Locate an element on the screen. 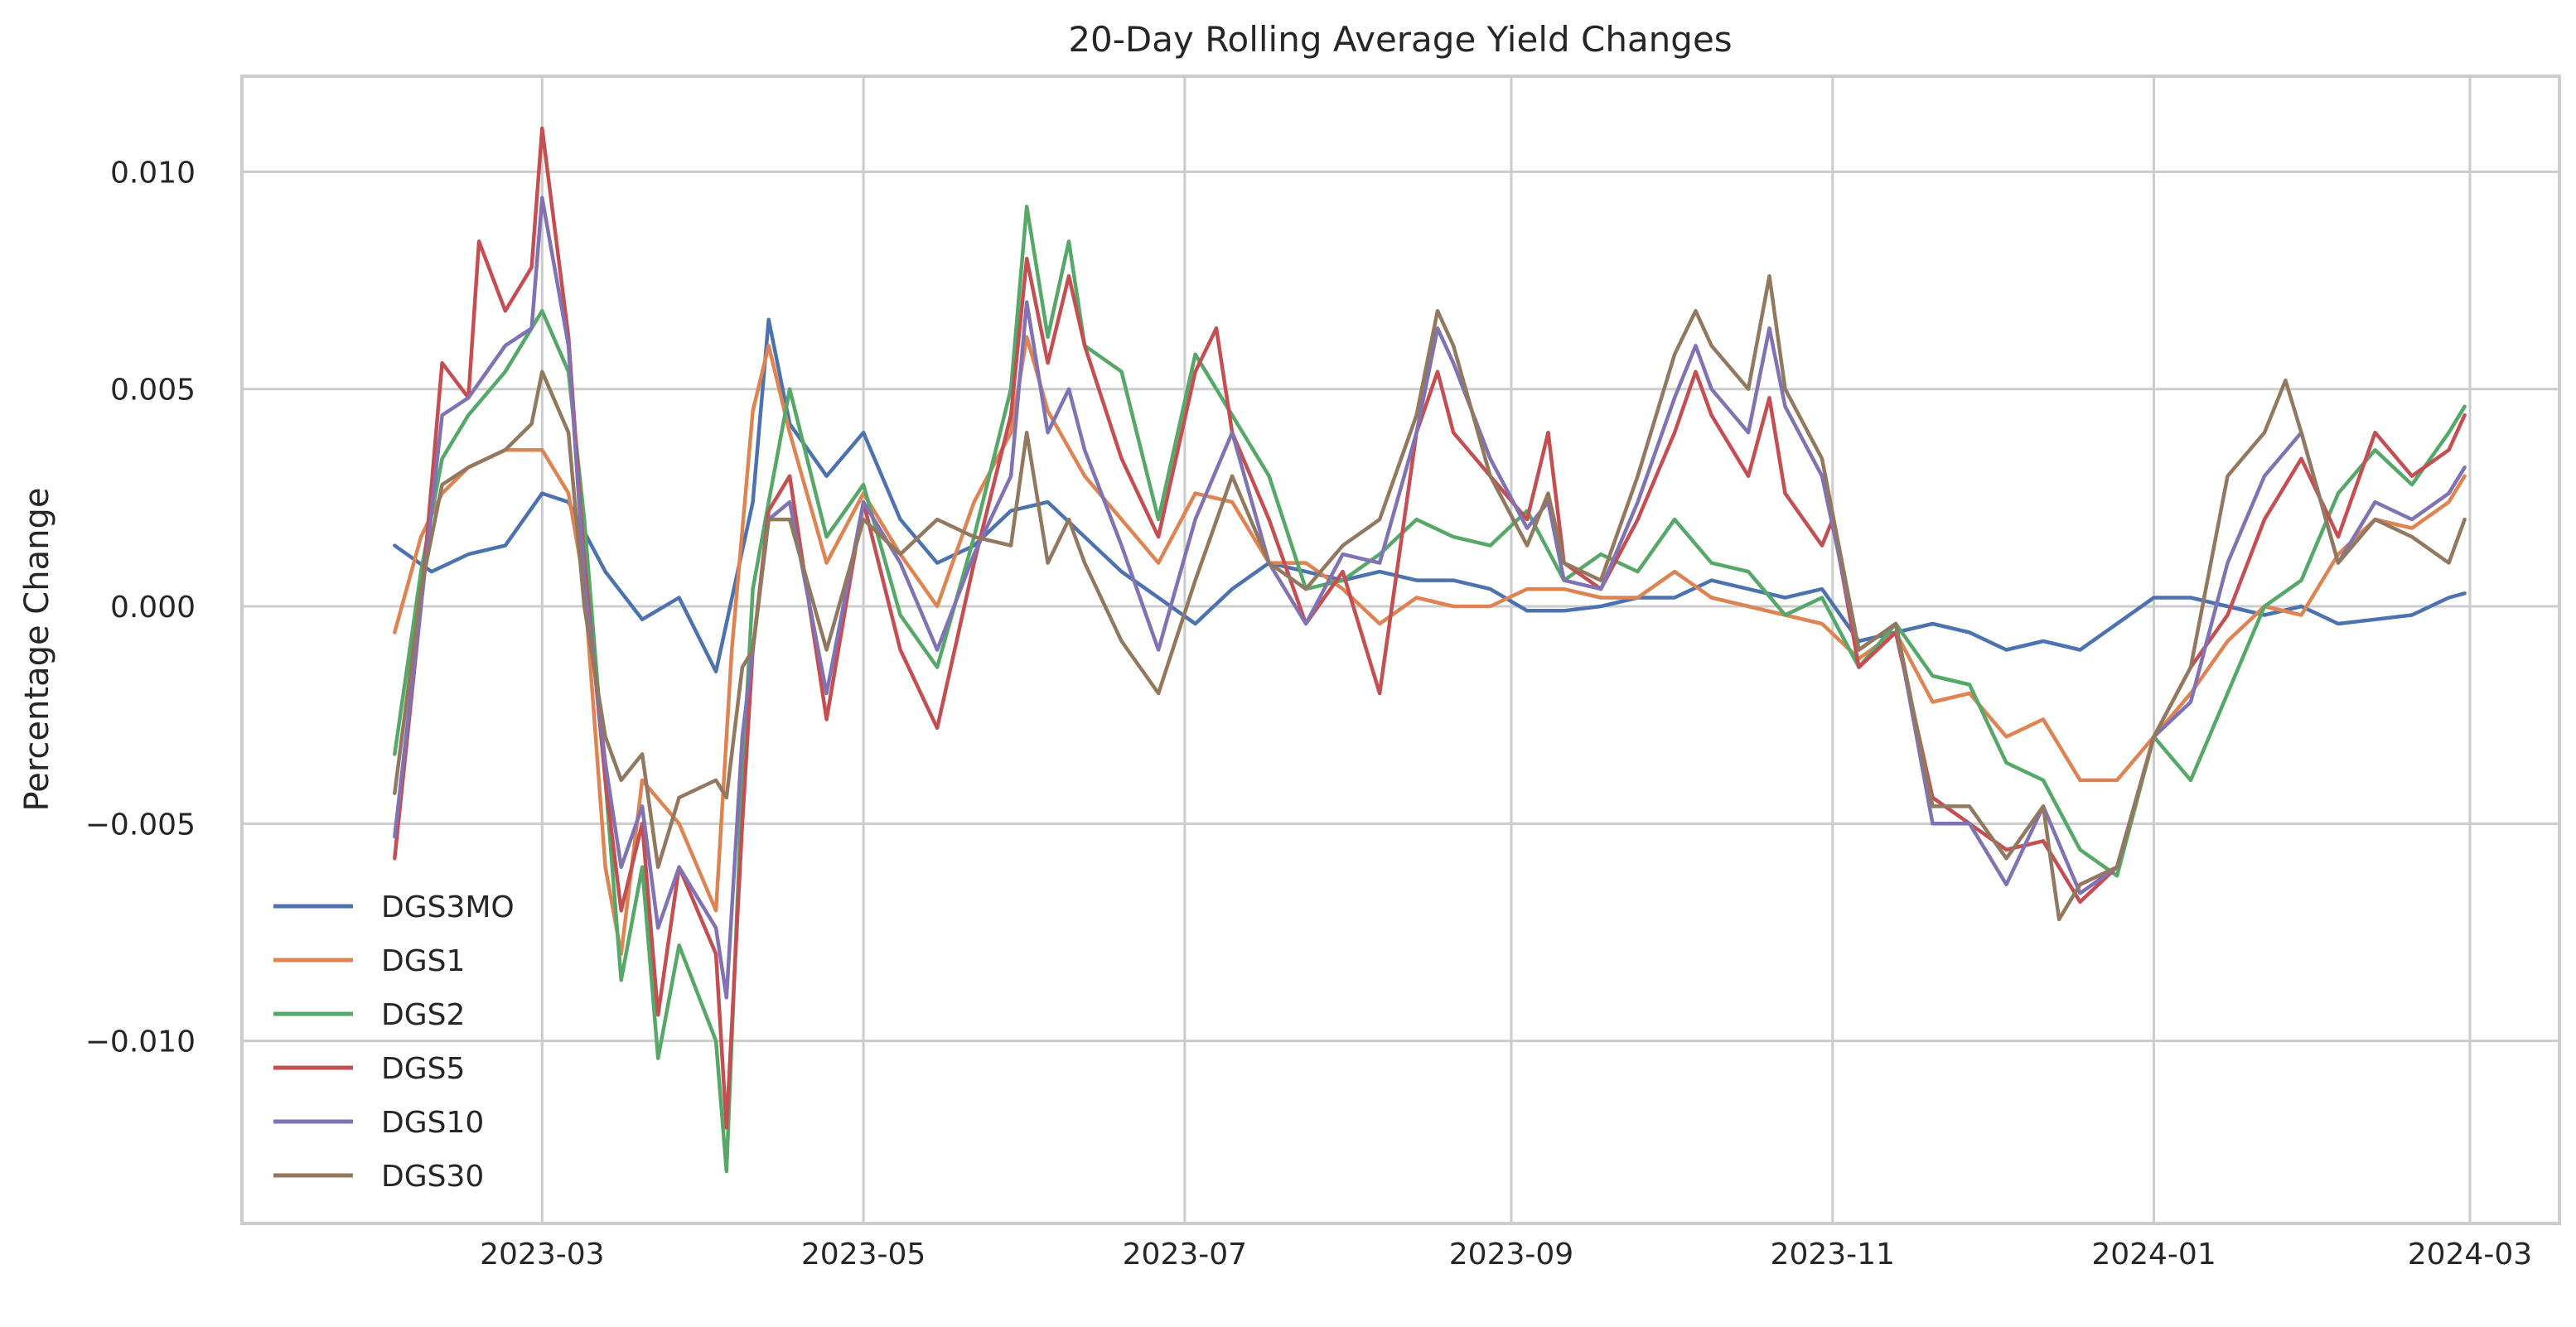 This screenshot has height=1327, width=2576. x-tick-label: 2023-05 is located at coordinates (863, 1255).